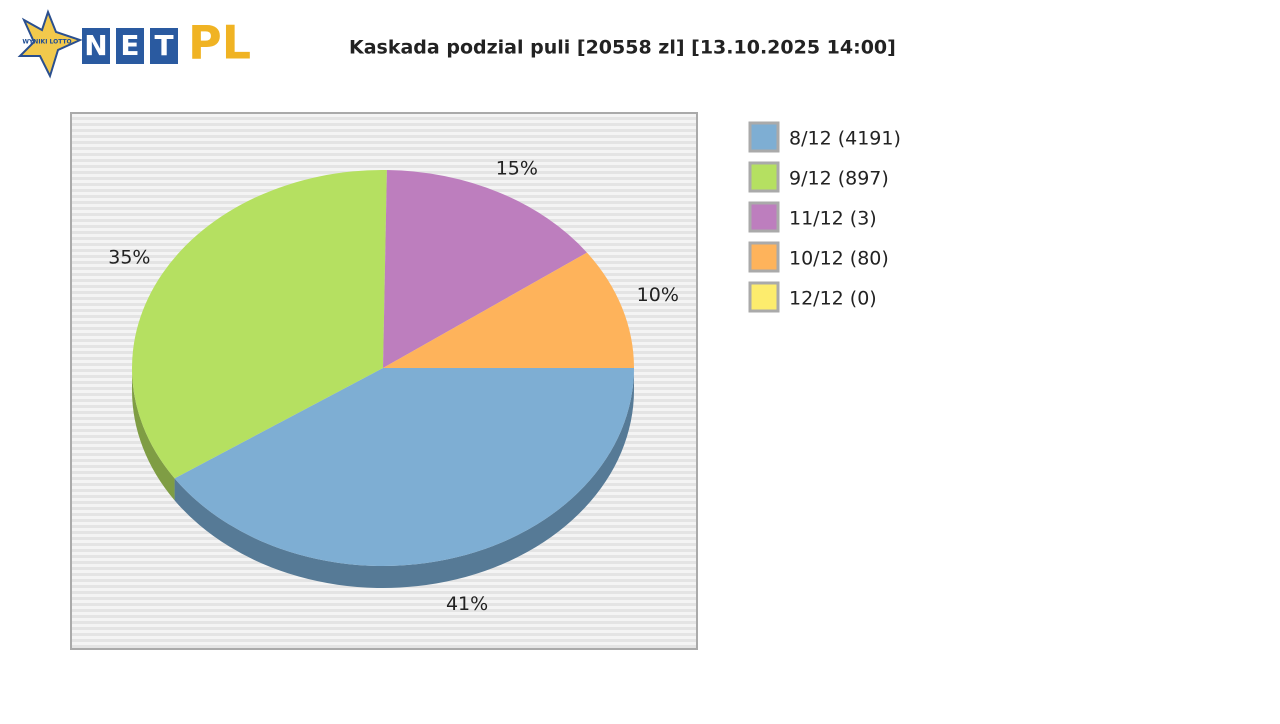 Image resolution: width=1280 pixels, height=724 pixels. I want to click on legend-label: 12/12 (0), so click(833, 299).